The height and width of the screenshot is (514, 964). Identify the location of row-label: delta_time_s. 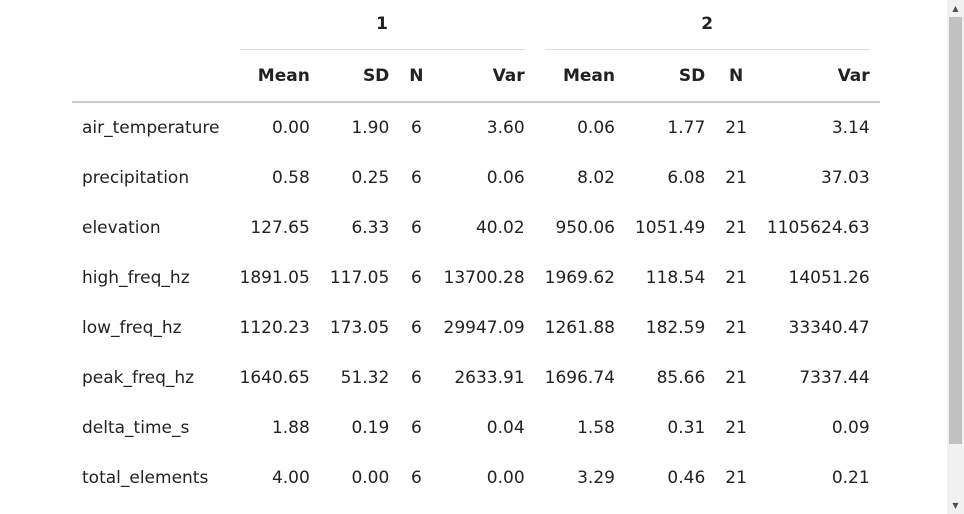
(136, 428).